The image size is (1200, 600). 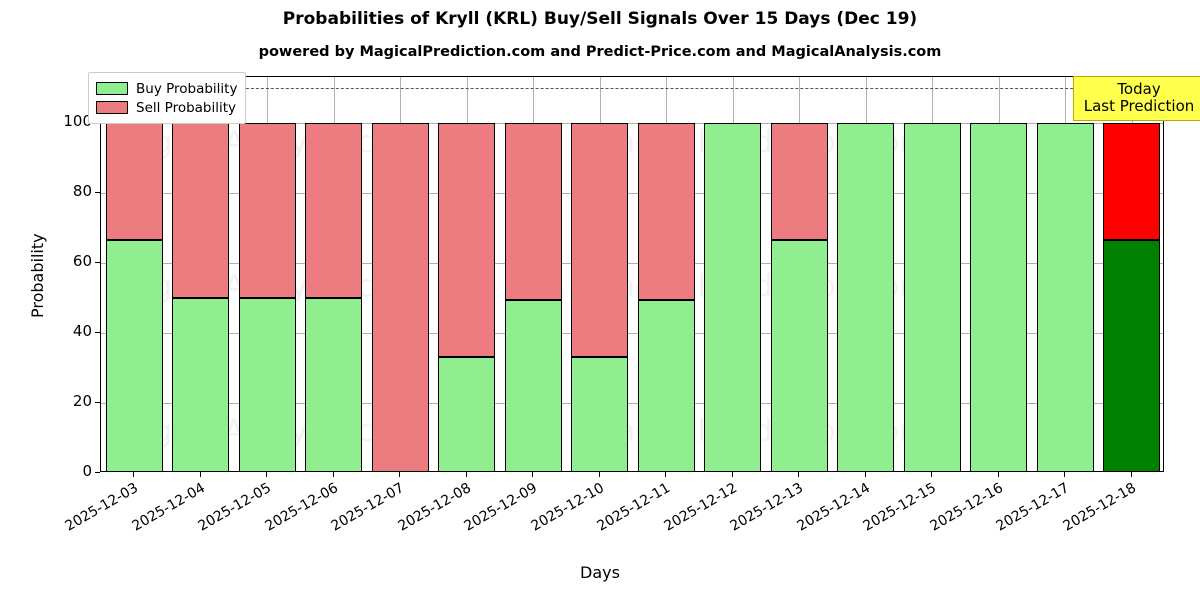 I want to click on legend-item-buy: Buy Probability, so click(x=166, y=88).